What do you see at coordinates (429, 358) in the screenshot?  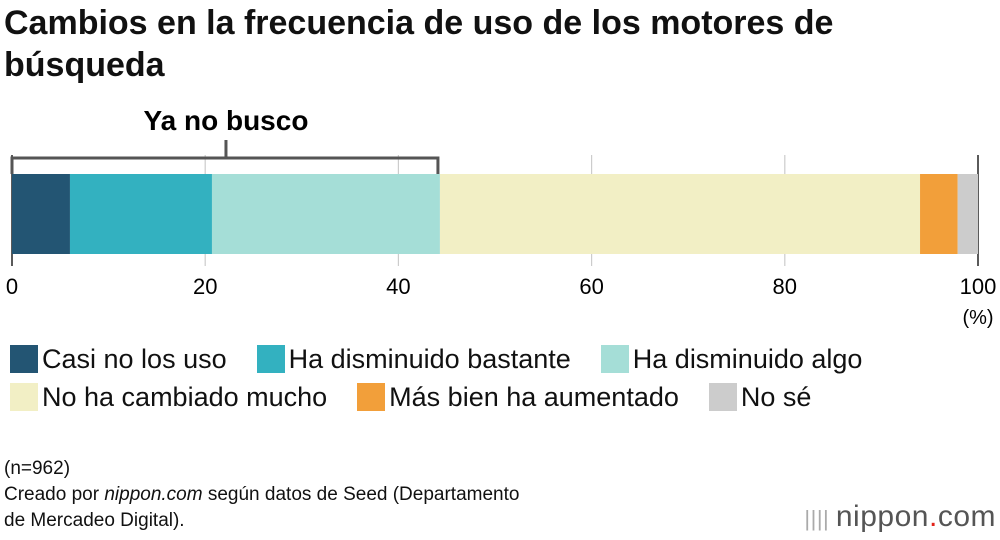 I see `legend-label: Ha disminuido bastante` at bounding box center [429, 358].